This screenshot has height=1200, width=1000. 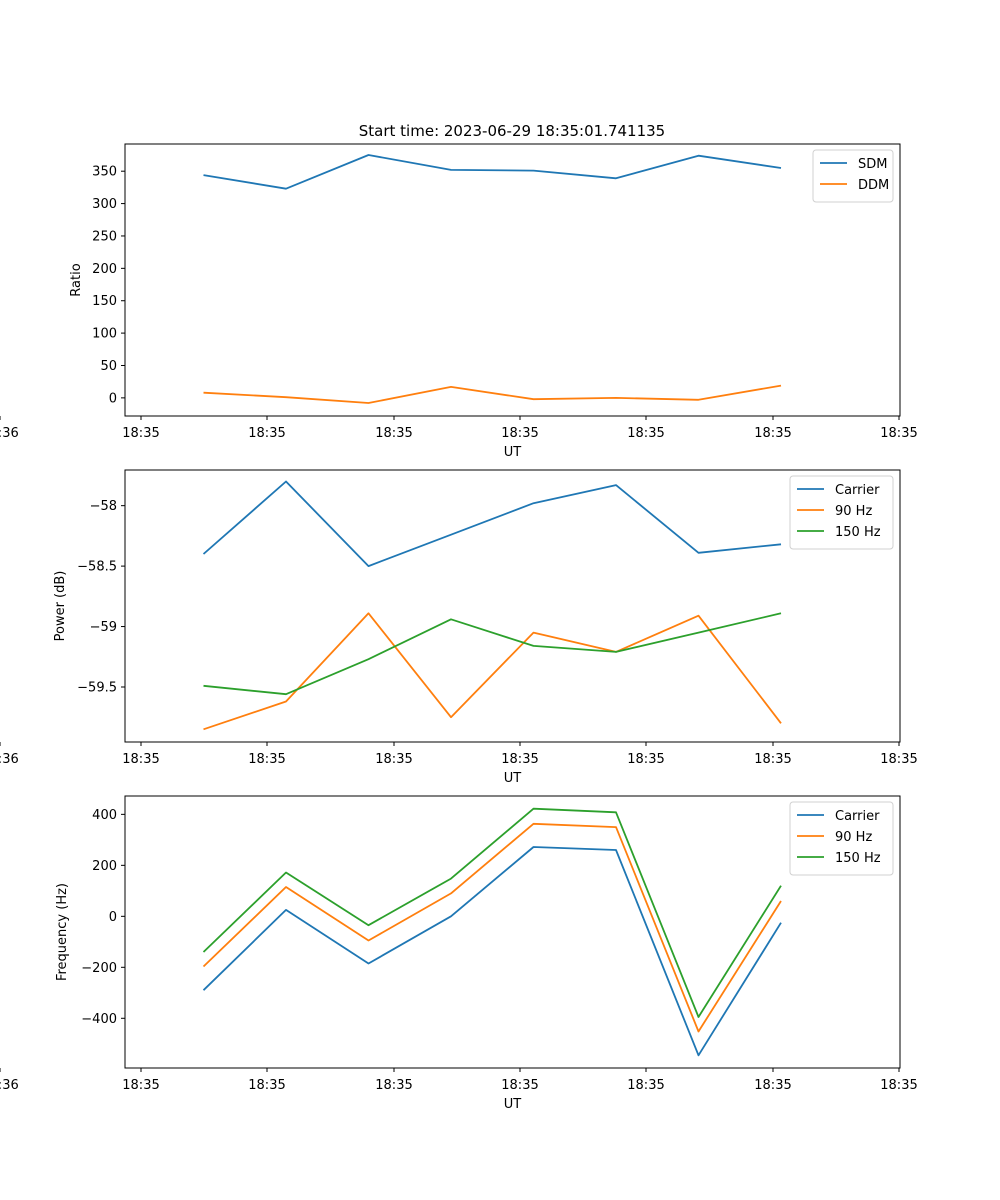 I want to click on y-tick-label: −59.5, so click(x=97, y=687).